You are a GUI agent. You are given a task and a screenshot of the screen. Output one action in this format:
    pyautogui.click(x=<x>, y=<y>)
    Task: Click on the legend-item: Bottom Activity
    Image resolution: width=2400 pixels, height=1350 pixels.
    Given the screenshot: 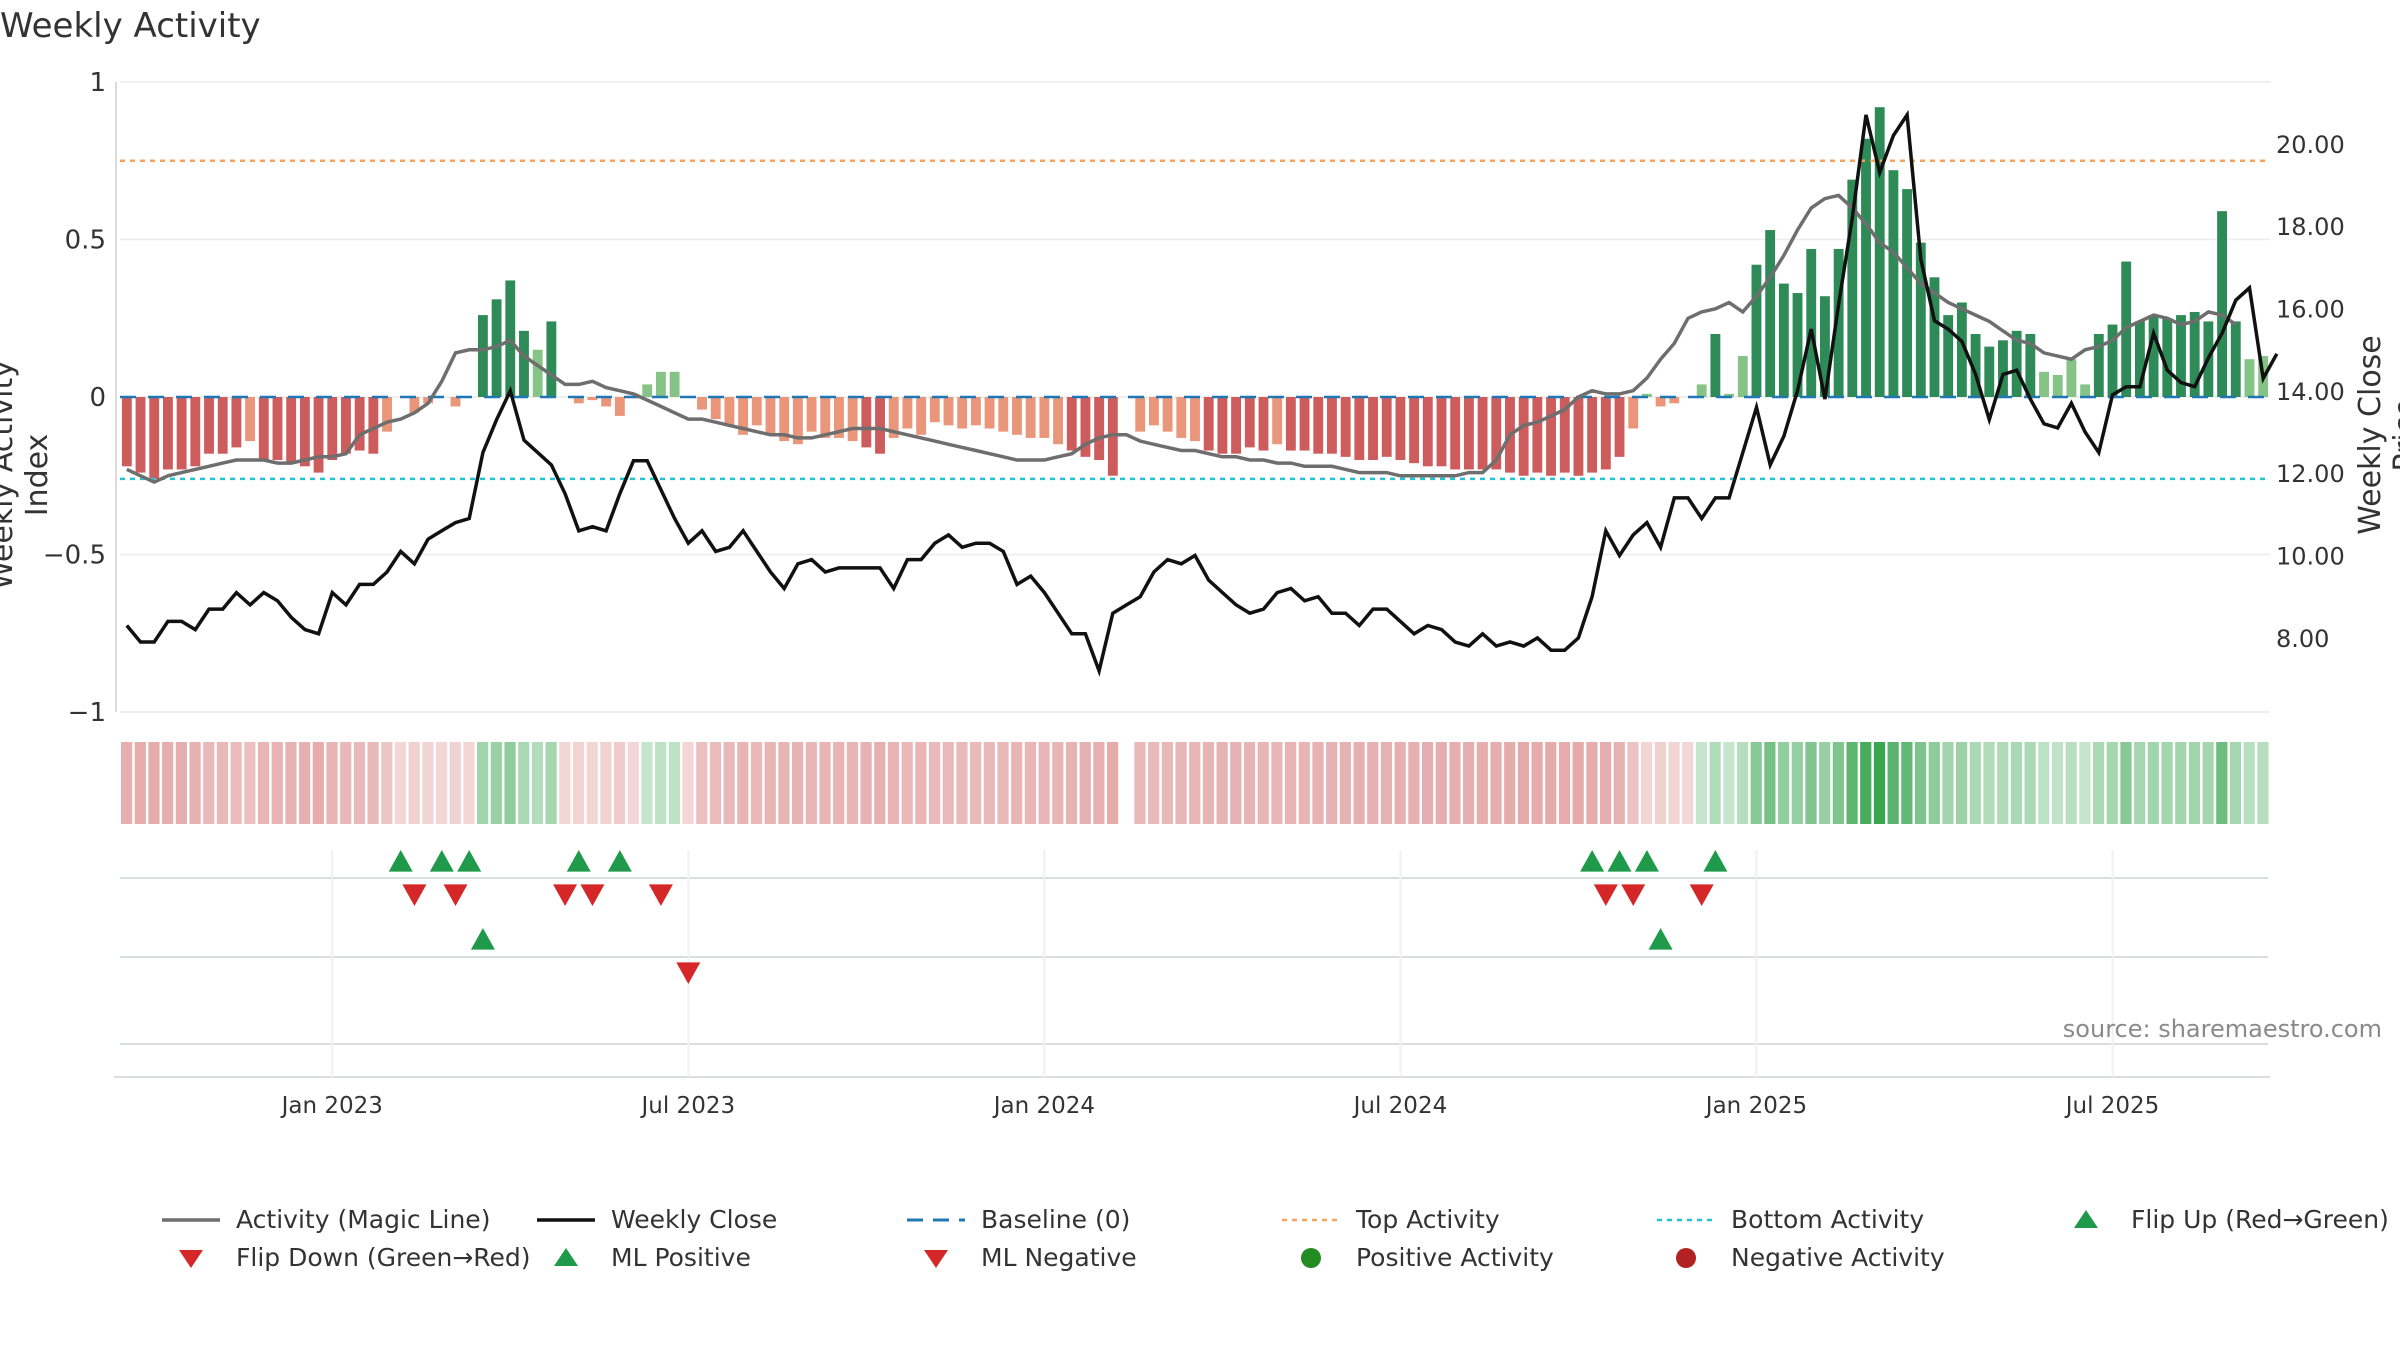 What is the action you would take?
    pyautogui.click(x=1789, y=1219)
    